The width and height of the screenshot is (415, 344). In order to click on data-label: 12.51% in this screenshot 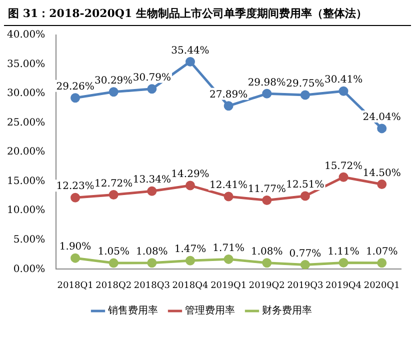, I will do `click(305, 185)`.